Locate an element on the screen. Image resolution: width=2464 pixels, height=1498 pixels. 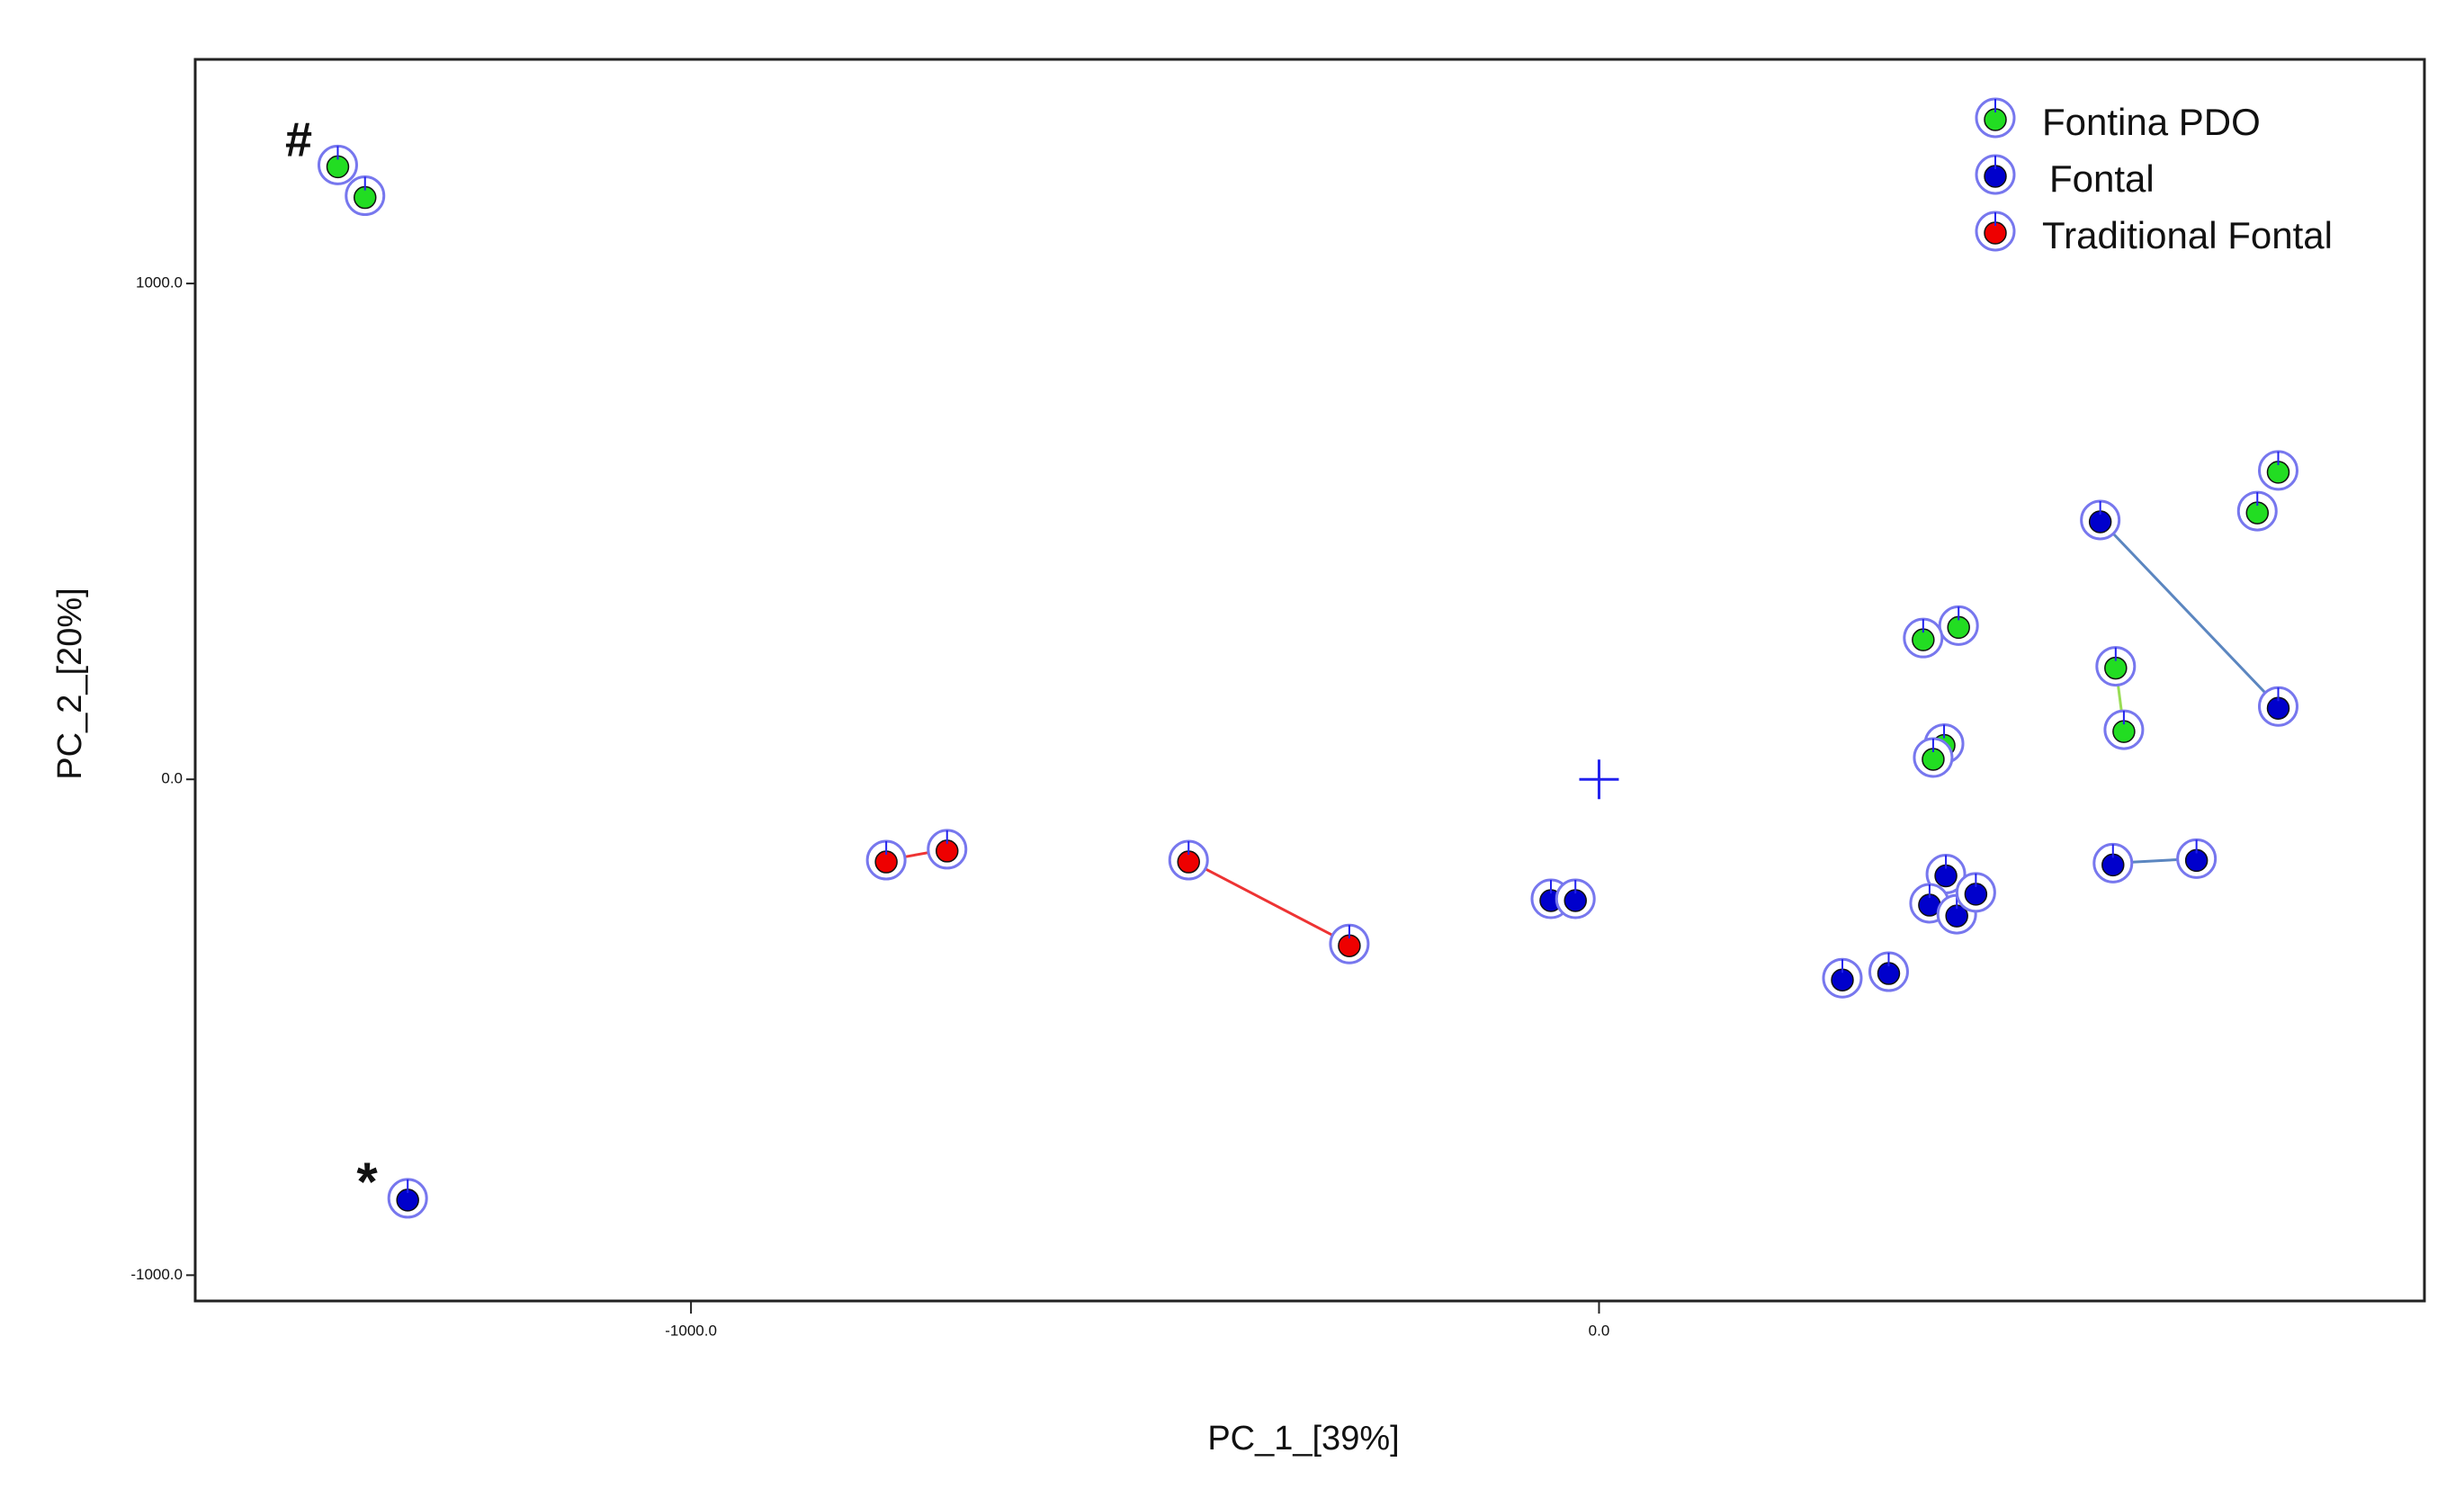
legend-item: Fontal is located at coordinates (2065, 177).